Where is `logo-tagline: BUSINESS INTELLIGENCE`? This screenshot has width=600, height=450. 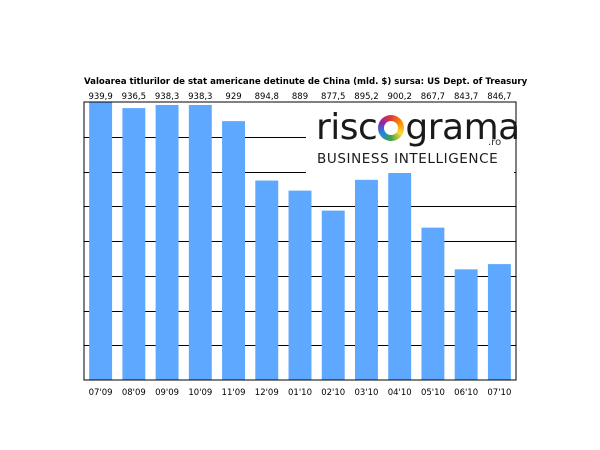
logo-tagline: BUSINESS INTELLIGENCE is located at coordinates (408, 159).